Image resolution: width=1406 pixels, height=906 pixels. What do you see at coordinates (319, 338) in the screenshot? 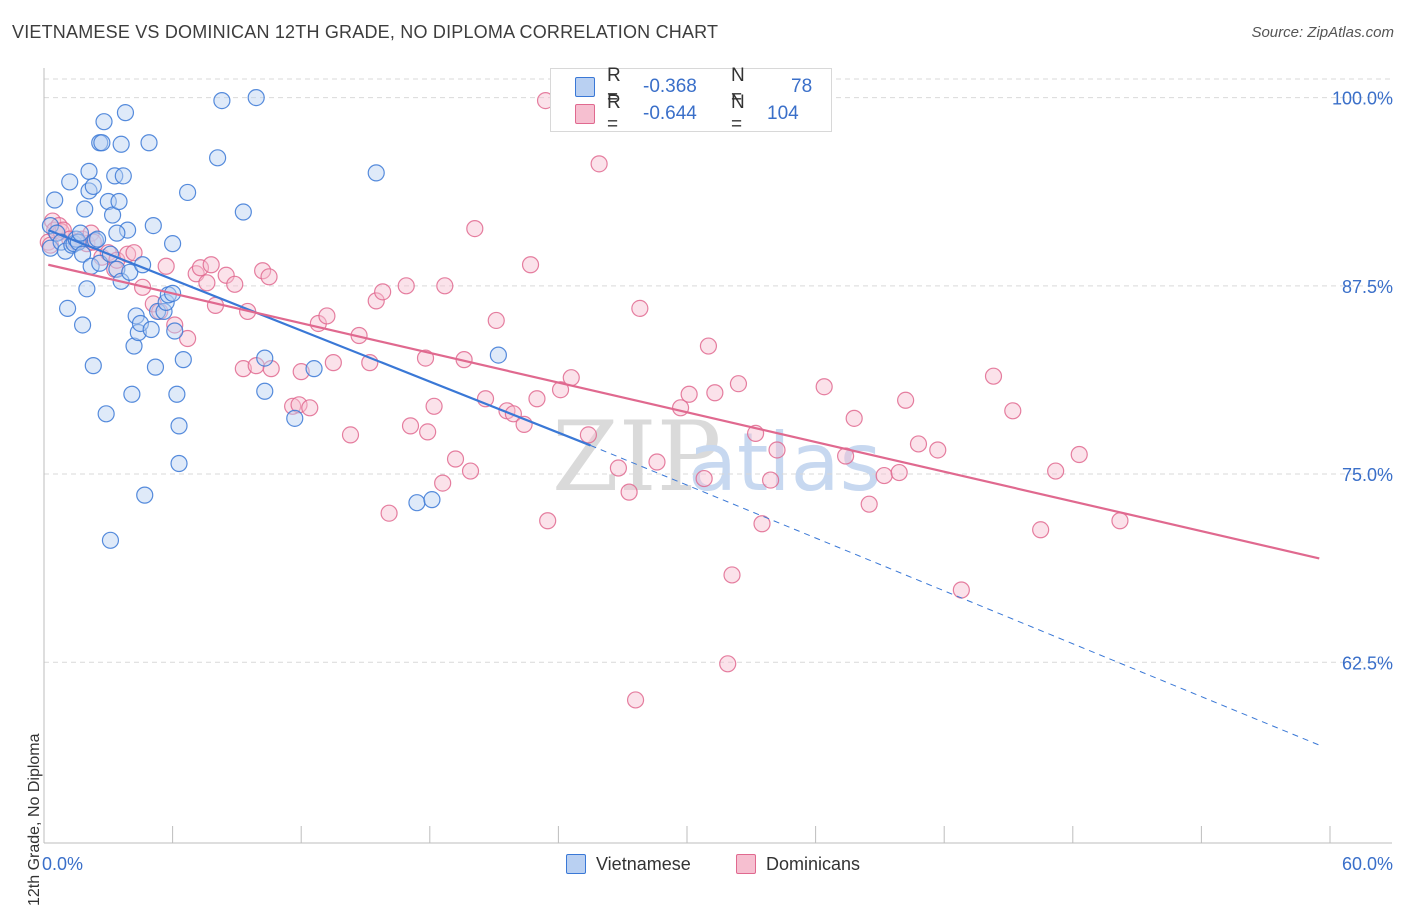
I see `vietnamese-trend-line` at bounding box center [319, 338].